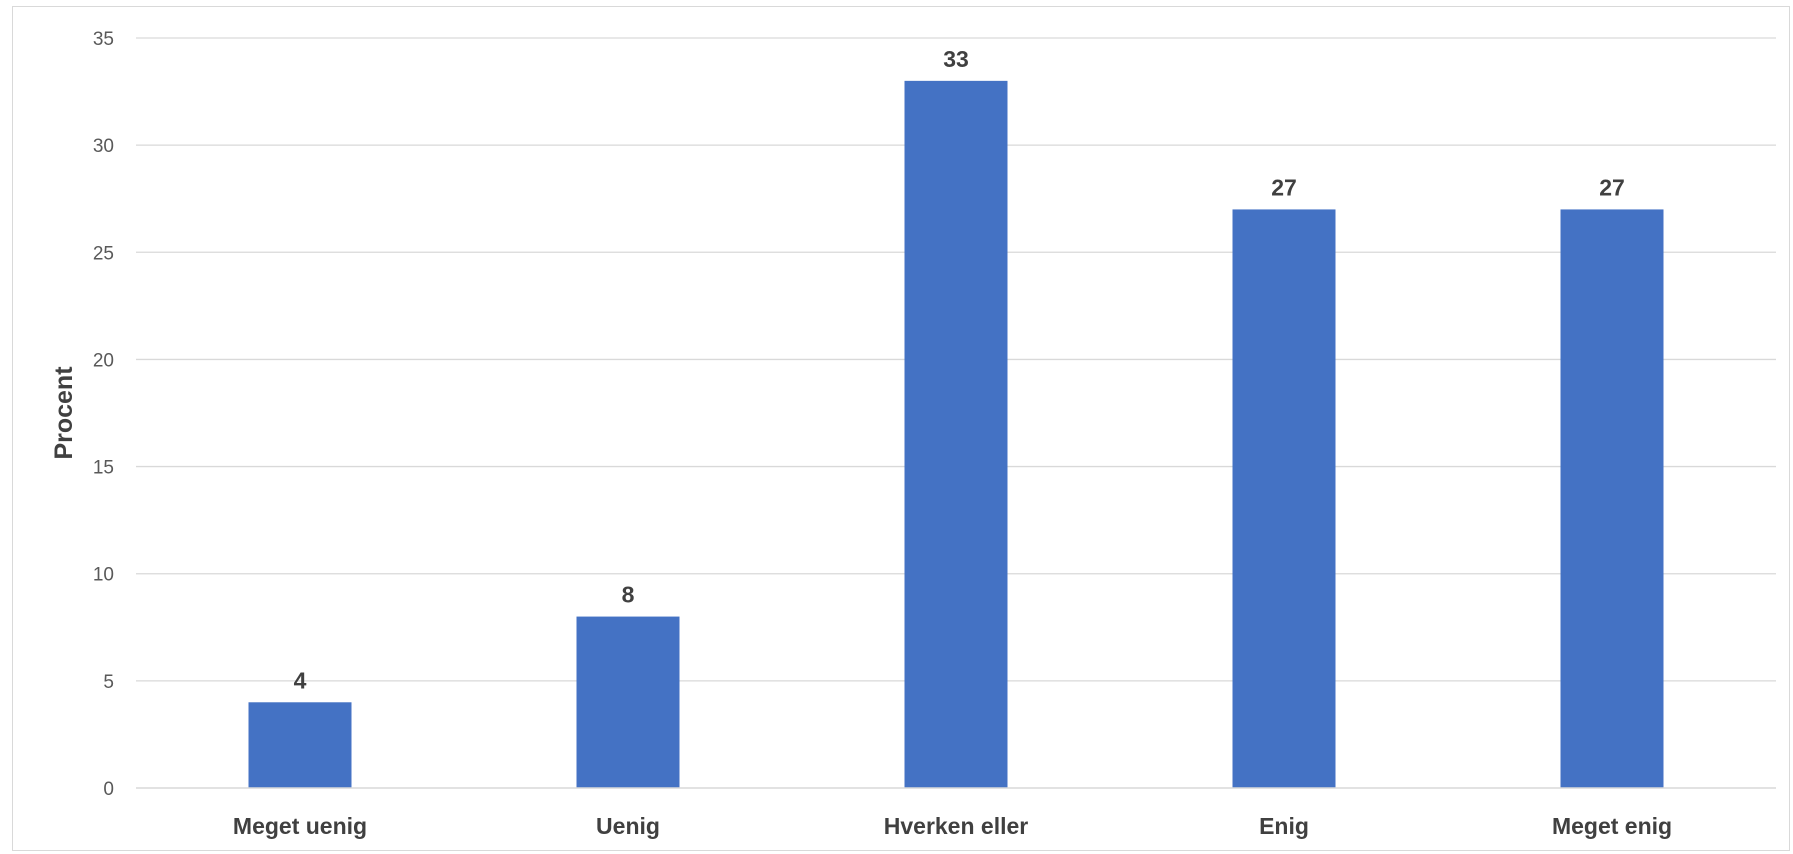 Image resolution: width=1793 pixels, height=854 pixels. What do you see at coordinates (103, 146) in the screenshot?
I see `y-tick-label: 30` at bounding box center [103, 146].